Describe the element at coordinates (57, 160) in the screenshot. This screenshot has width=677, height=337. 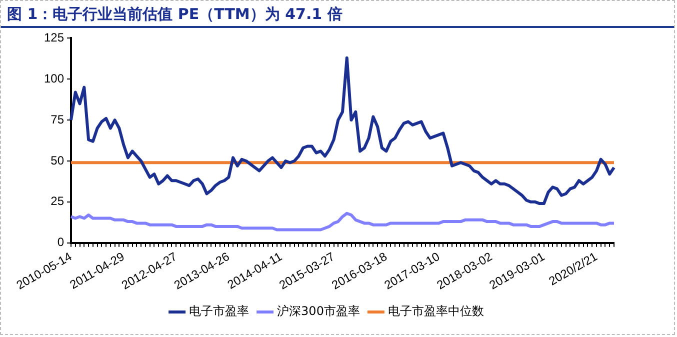
I see `y-tick-label: 50` at that location.